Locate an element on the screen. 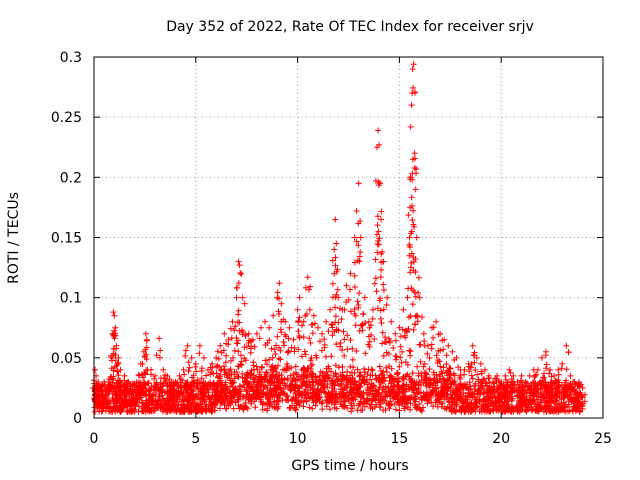 The image size is (640, 480). y-tick-label: 0 is located at coordinates (77, 419).